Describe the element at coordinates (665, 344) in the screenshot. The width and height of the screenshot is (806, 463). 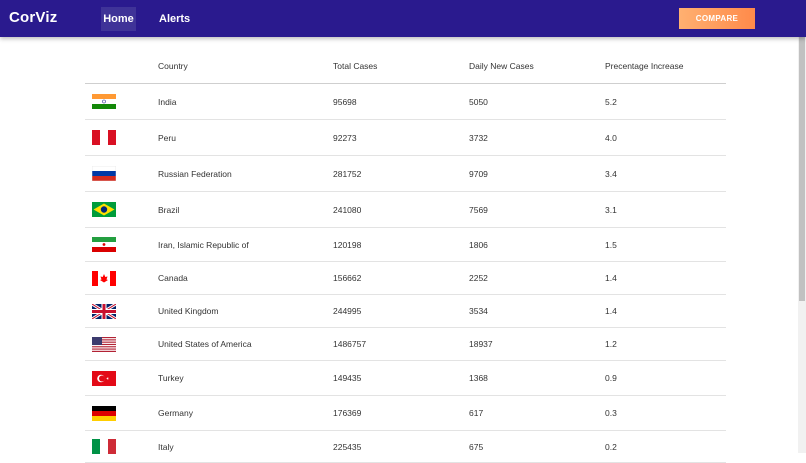
I see `percentage-increase-cell: 1.2` at that location.